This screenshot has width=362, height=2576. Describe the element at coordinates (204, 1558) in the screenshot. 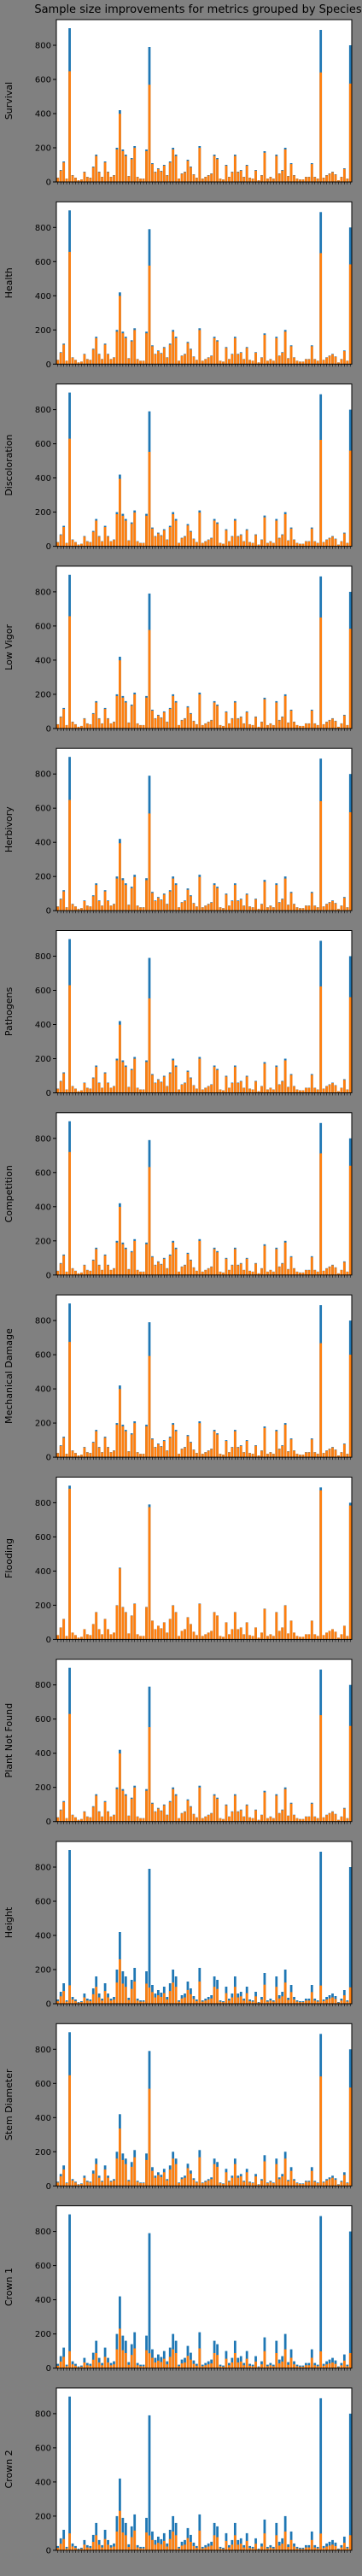

I see `plot-area` at that location.